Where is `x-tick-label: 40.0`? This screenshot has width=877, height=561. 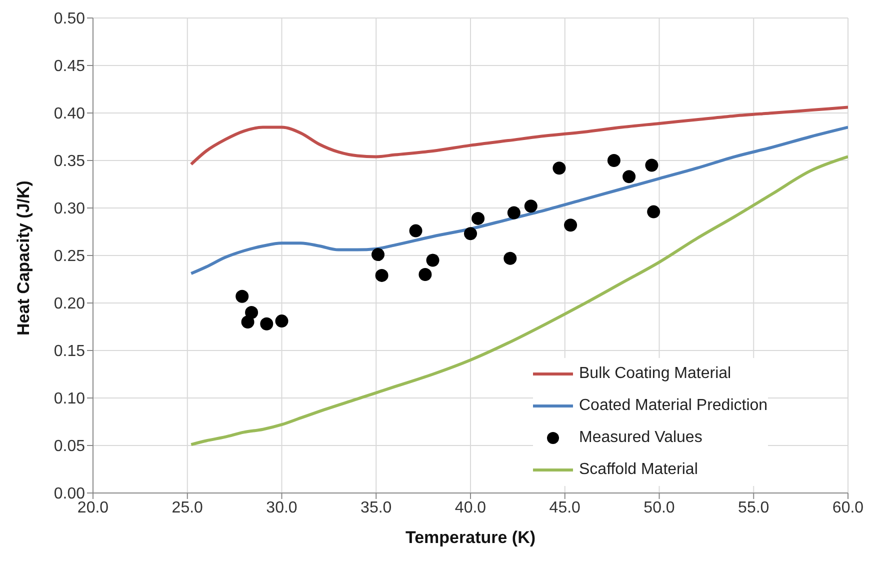
x-tick-label: 40.0 is located at coordinates (470, 507).